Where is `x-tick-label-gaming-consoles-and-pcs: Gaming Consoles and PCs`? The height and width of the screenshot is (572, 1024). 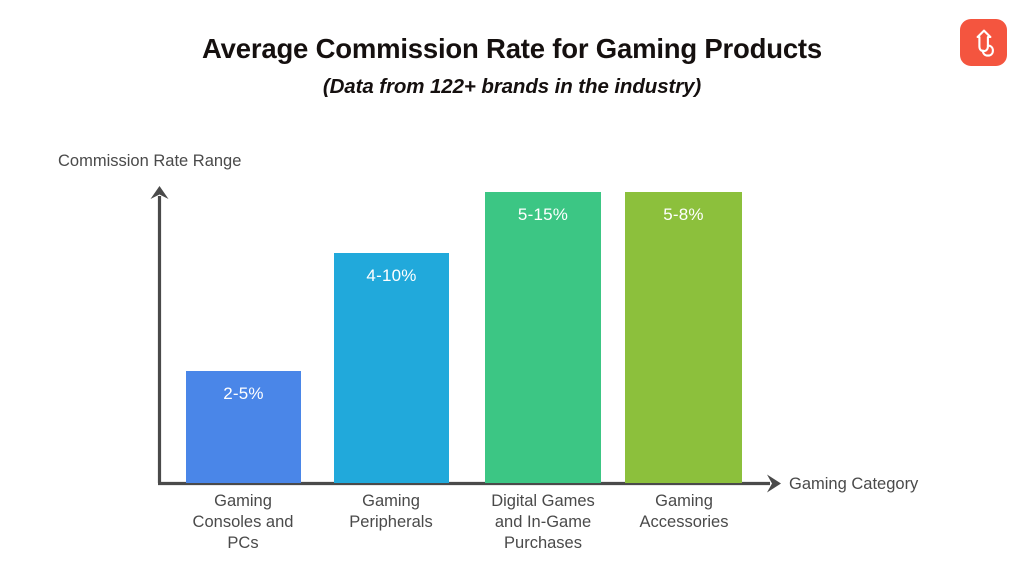
x-tick-label-gaming-consoles-and-pcs: Gaming Consoles and PCs is located at coordinates (243, 522).